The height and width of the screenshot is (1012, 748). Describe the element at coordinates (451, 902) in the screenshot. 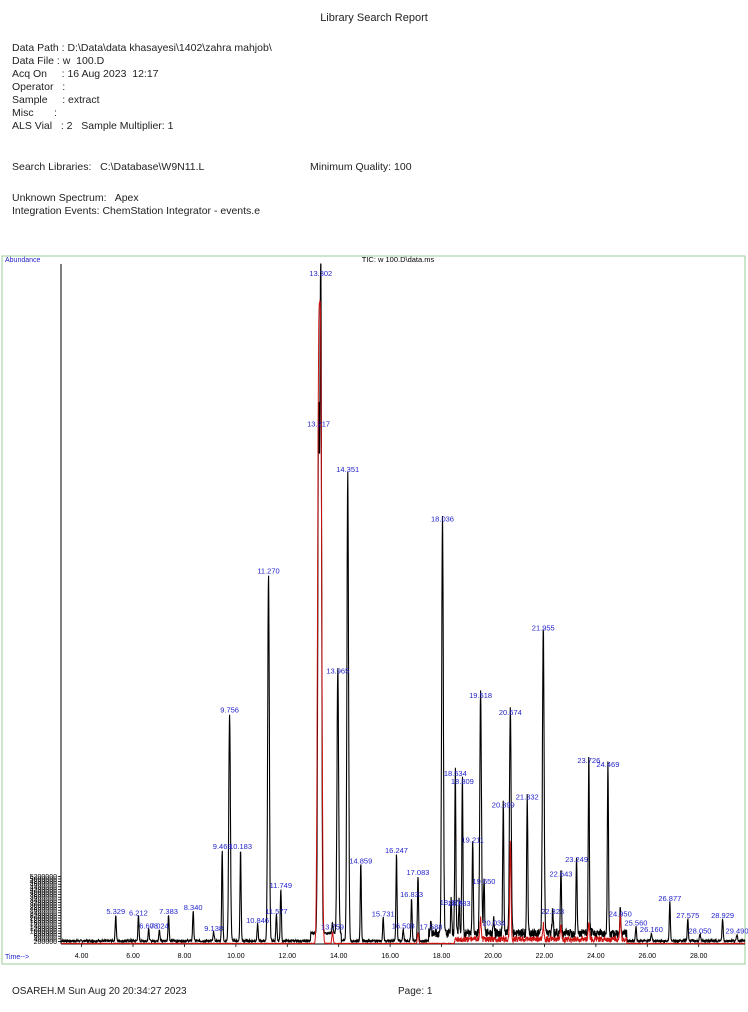

I see `peak-label: 18.374` at that location.